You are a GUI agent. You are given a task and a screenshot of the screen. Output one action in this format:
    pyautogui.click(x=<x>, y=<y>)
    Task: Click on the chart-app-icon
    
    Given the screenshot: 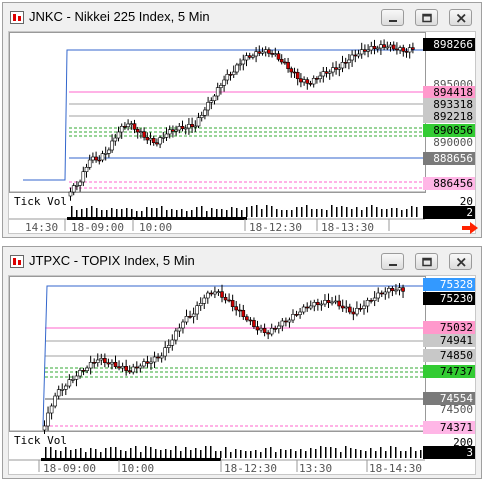 What is the action you would take?
    pyautogui.click(x=17, y=17)
    